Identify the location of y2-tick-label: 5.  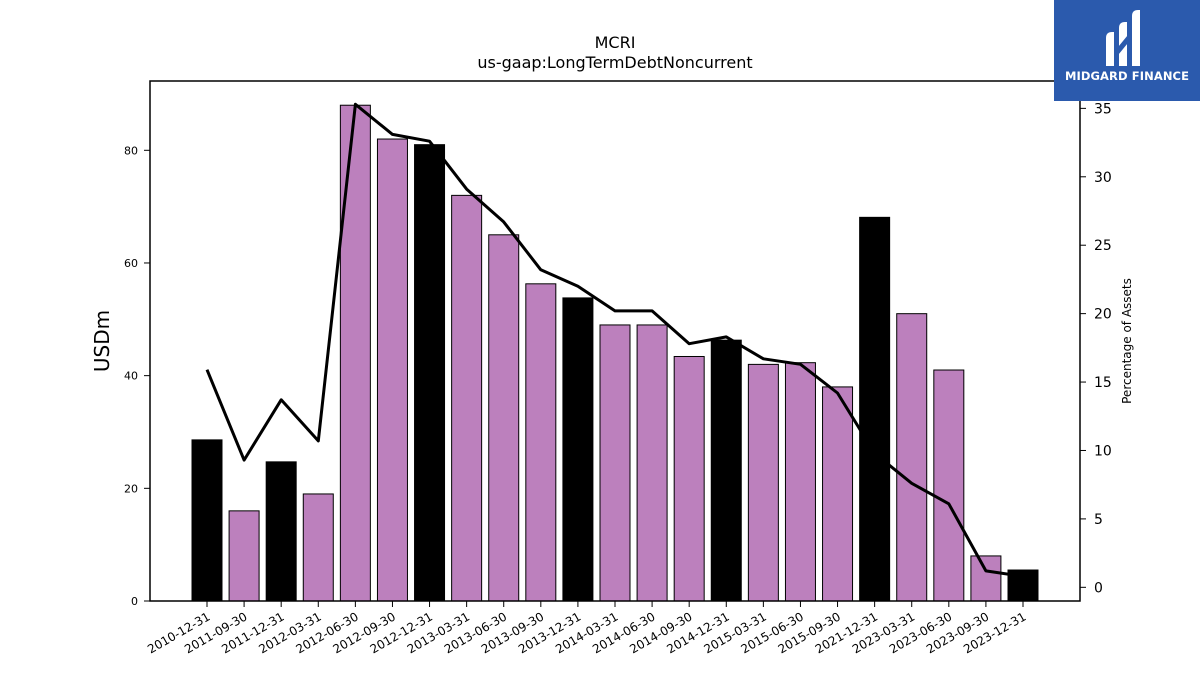
(1098, 520).